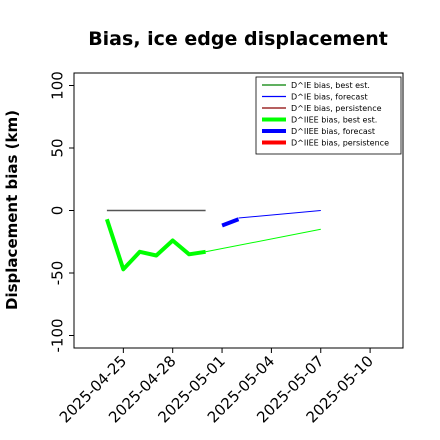  Describe the element at coordinates (336, 108) in the screenshot. I see `legend-entry: D^IE bias, persistence` at that location.